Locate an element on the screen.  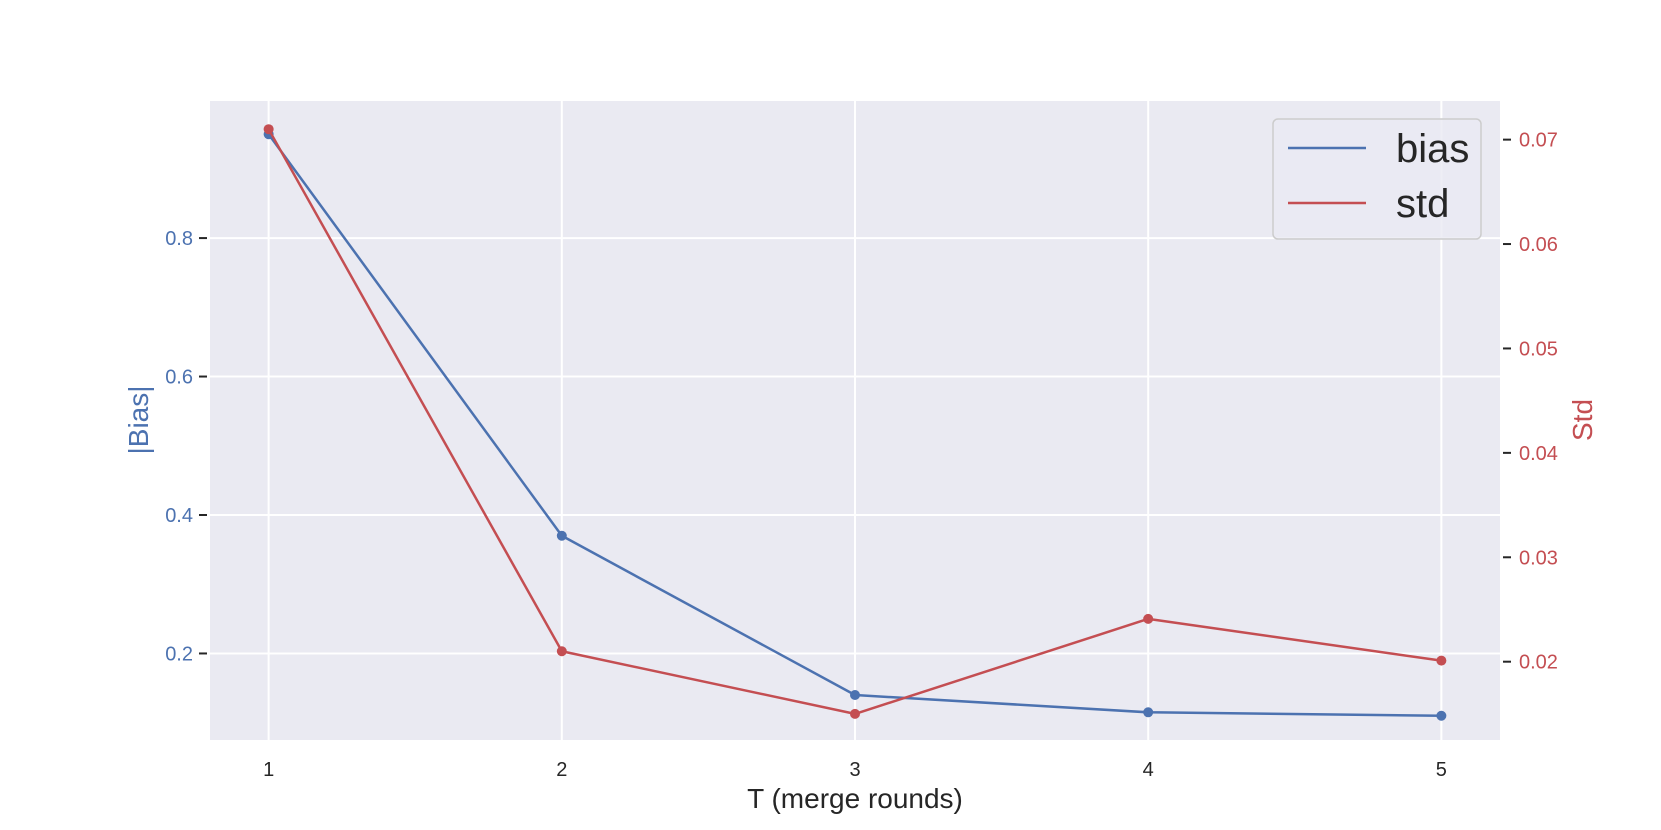
x-tick-label: 5 is located at coordinates (1441, 770).